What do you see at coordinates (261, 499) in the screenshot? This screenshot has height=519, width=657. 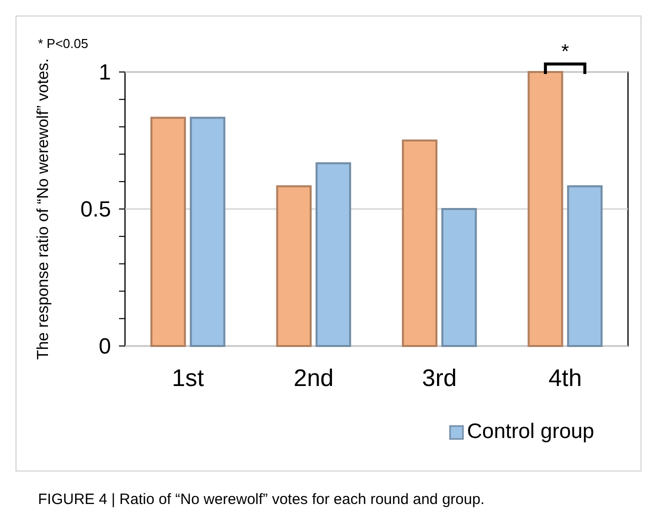 I see `caption: FIGURE 4 | Ratio of “No werewolf” votes for each round and group.` at bounding box center [261, 499].